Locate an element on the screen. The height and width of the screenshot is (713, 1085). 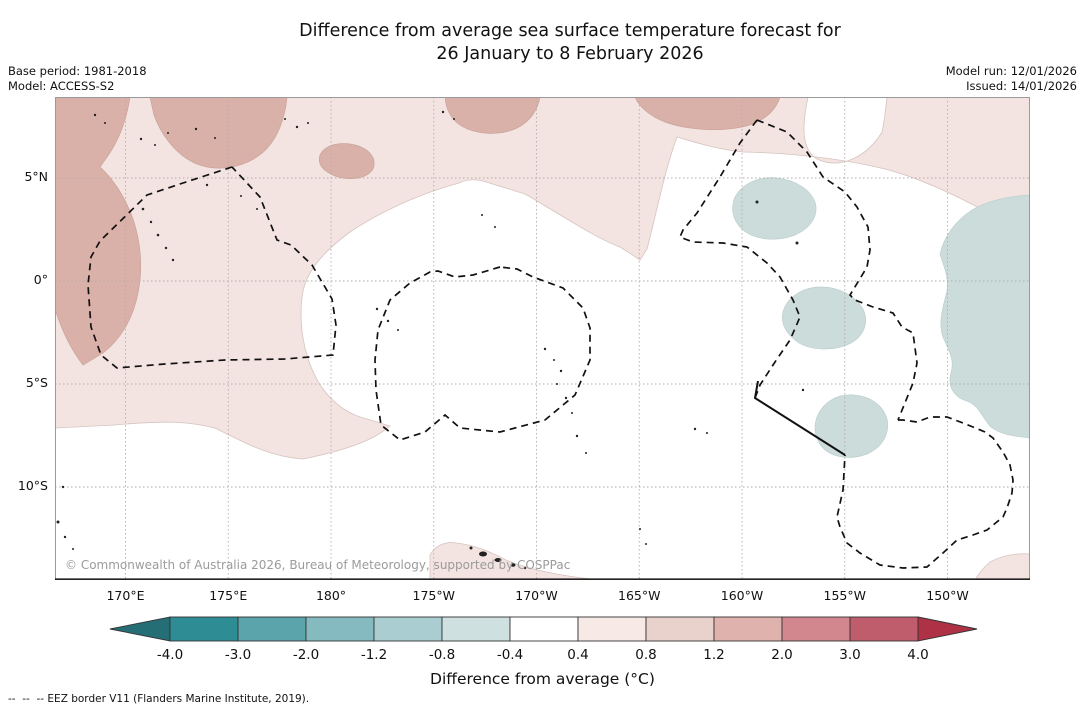
lon-tick-label: 155°W is located at coordinates (844, 595).